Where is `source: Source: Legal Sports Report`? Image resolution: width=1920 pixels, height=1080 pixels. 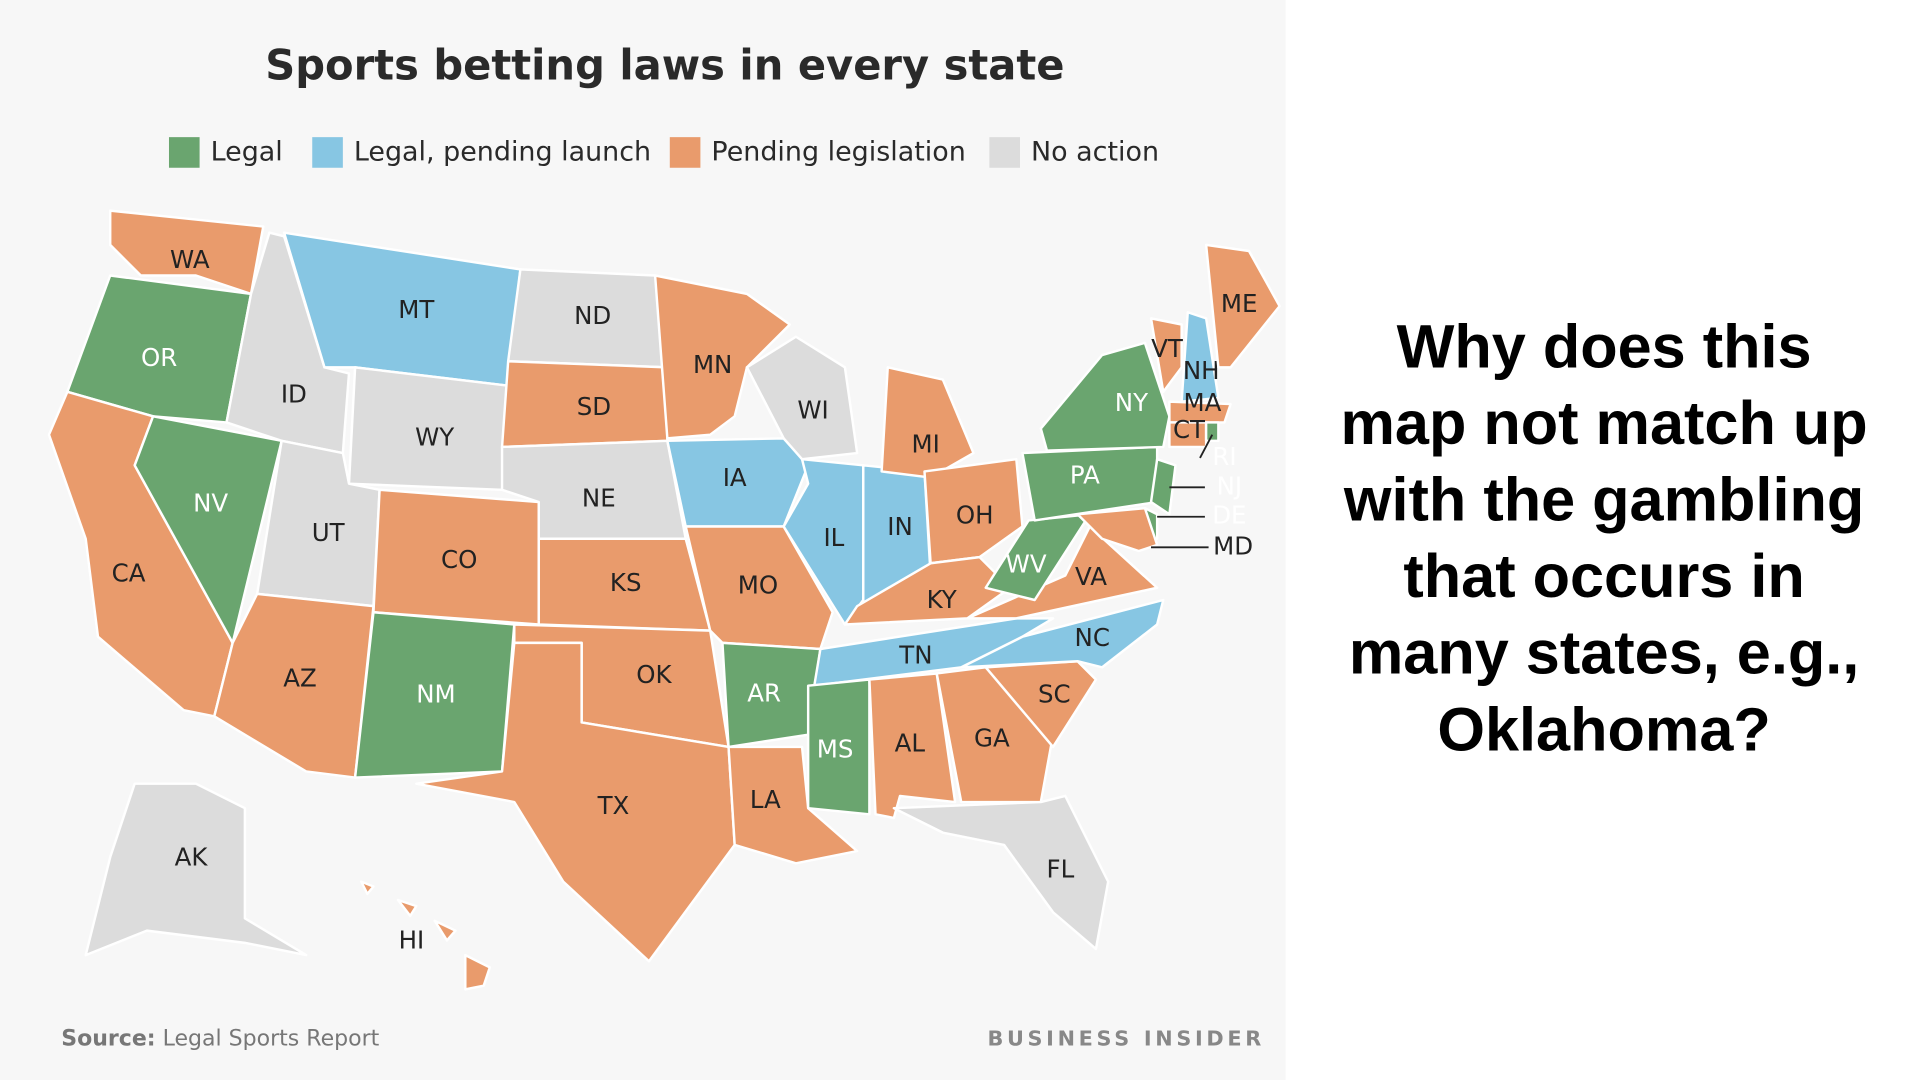 source: Source: Legal Sports Report is located at coordinates (220, 1039).